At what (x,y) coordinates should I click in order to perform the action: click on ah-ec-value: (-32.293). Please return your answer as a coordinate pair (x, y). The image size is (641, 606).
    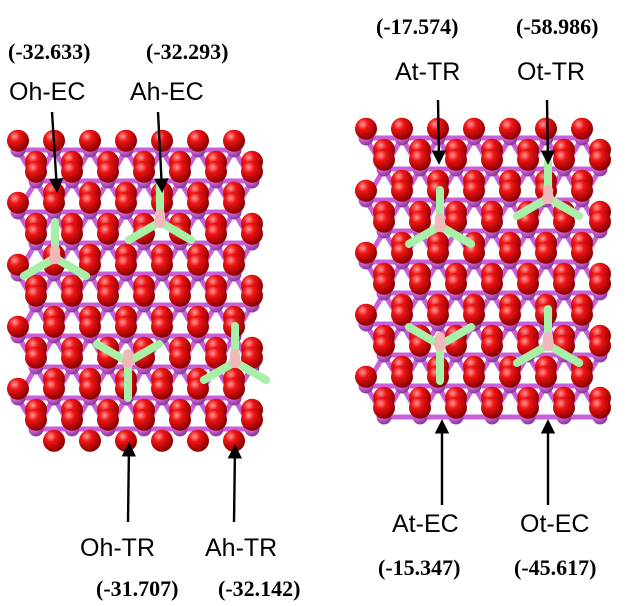
    Looking at the image, I should click on (187, 51).